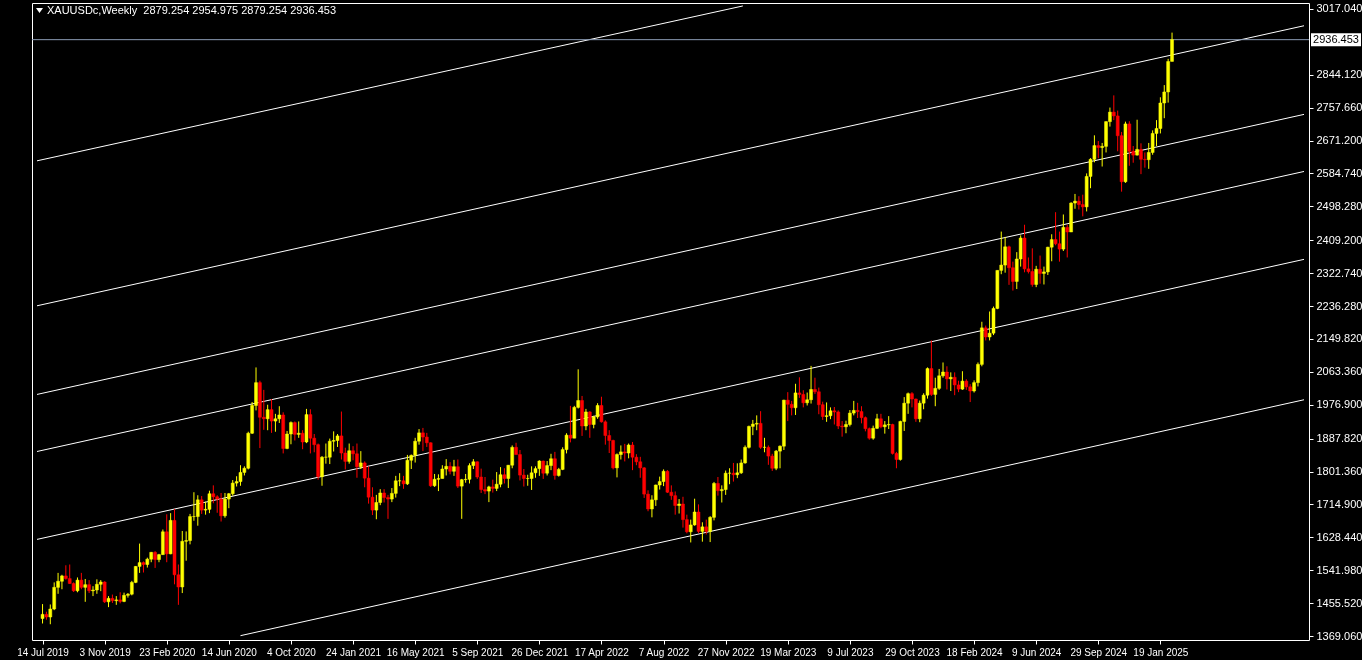 Image resolution: width=1362 pixels, height=660 pixels. Describe the element at coordinates (1336, 38) in the screenshot. I see `ref-line-label: 2936.453` at that location.